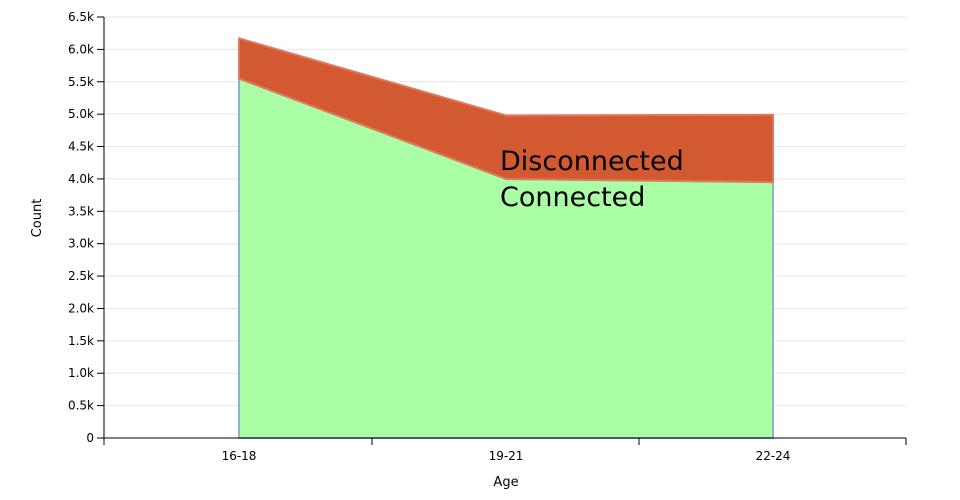 The width and height of the screenshot is (960, 500). Describe the element at coordinates (239, 456) in the screenshot. I see `x-tick-label: 16-18` at that location.